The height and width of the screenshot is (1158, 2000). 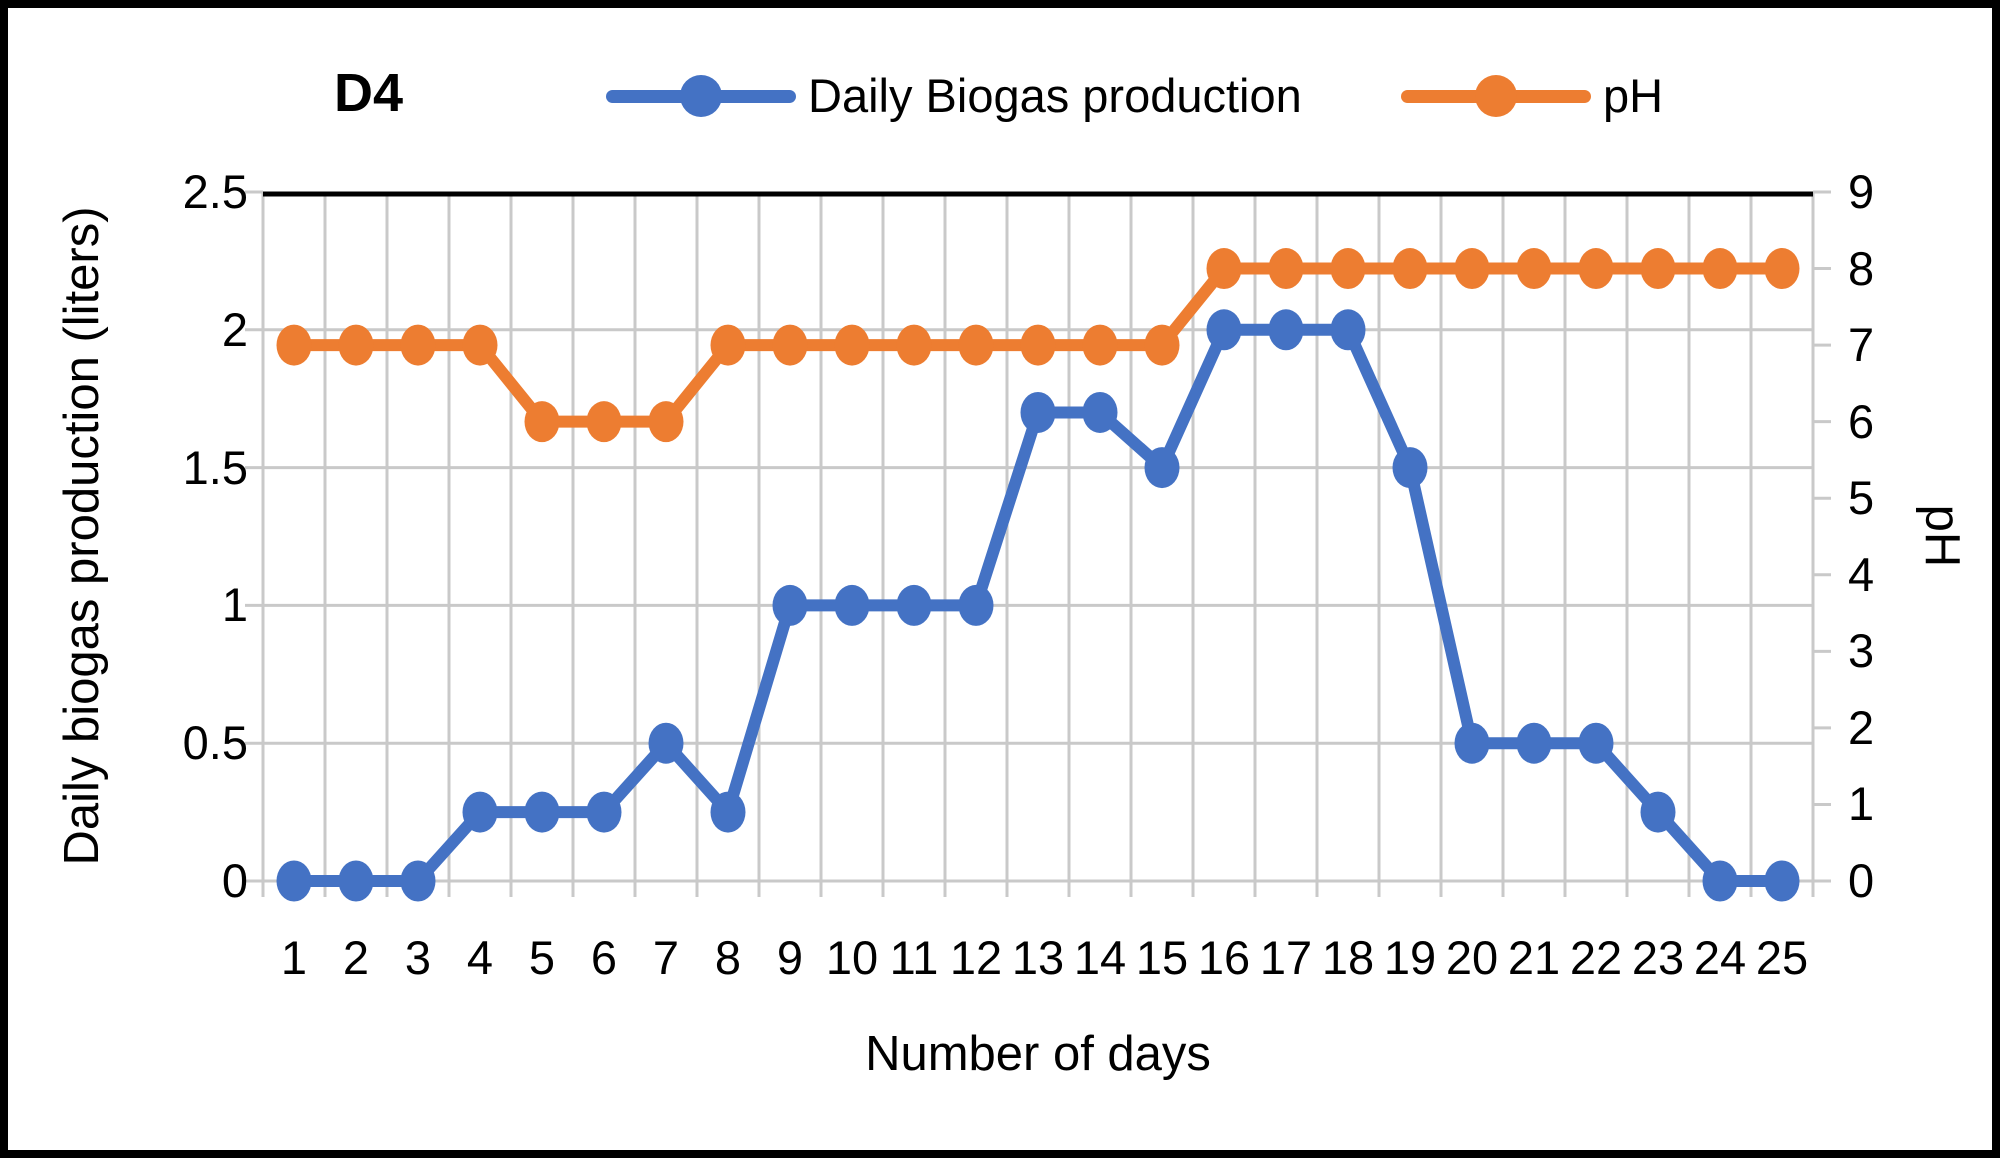 What do you see at coordinates (1782, 957) in the screenshot?
I see `x-tick-label: 25` at bounding box center [1782, 957].